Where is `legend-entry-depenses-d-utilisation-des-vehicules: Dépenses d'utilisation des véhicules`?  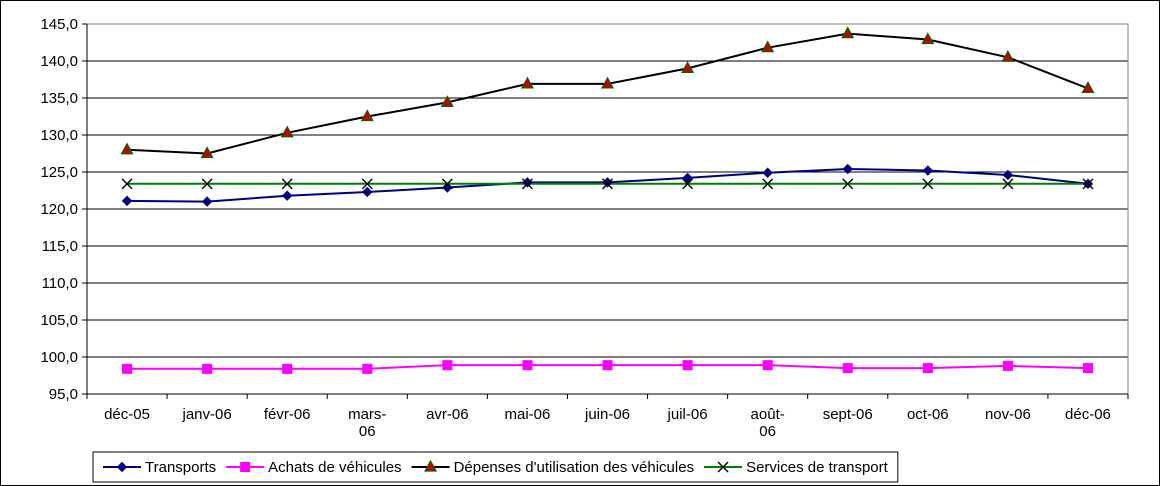
legend-entry-depenses-d-utilisation-des-vehicules: Dépenses d'utilisation des véhicules is located at coordinates (553, 467).